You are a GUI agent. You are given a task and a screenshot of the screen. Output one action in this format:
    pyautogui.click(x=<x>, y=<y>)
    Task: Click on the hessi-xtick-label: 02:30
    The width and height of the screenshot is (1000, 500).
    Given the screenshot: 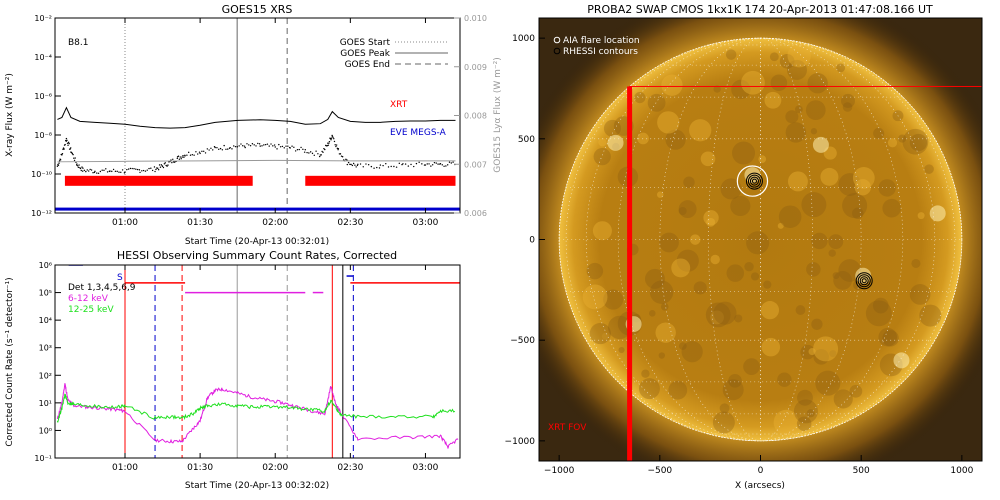 What is the action you would take?
    pyautogui.click(x=350, y=468)
    